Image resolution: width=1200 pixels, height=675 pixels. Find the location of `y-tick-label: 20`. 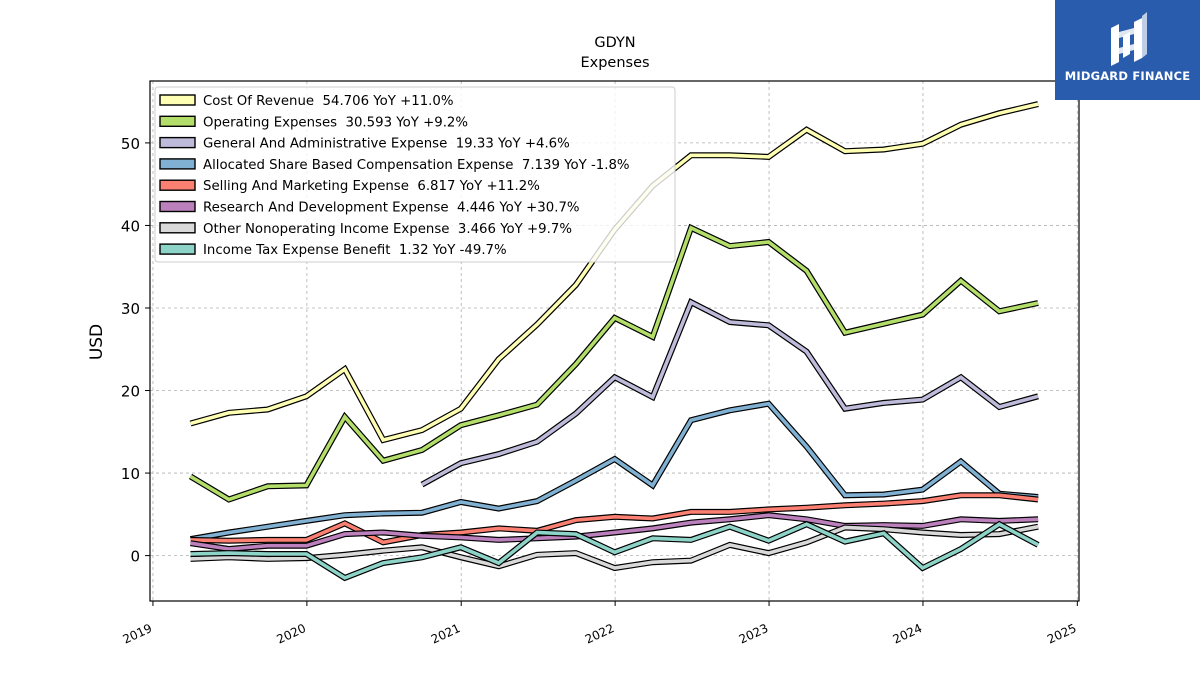

y-tick-label: 20 is located at coordinates (130, 392).